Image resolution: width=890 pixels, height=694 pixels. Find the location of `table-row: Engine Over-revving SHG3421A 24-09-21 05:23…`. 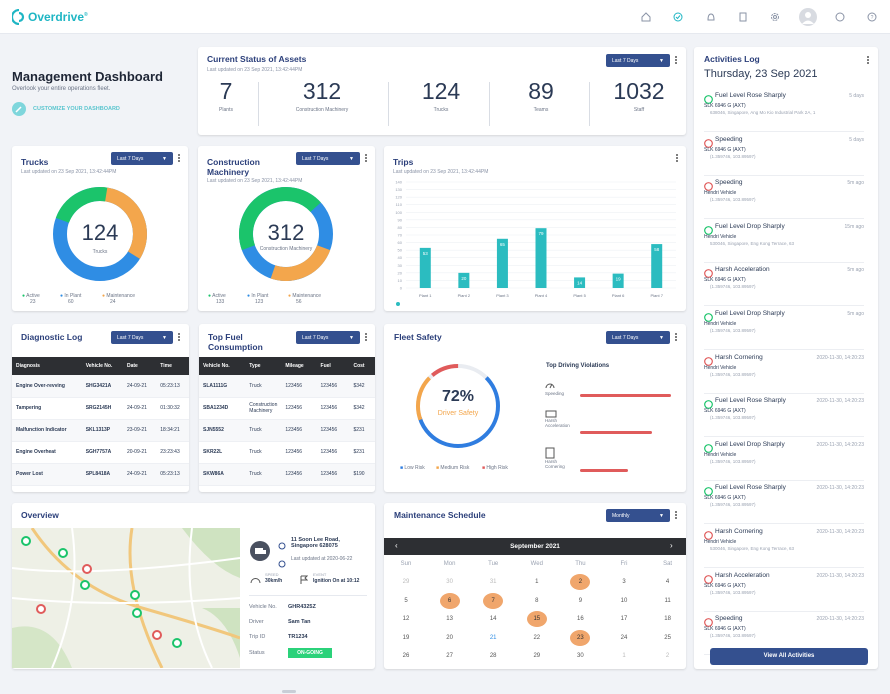

table-row: Engine Over-revving SHG3421A 24-09-21 05:23… is located at coordinates (100, 386).